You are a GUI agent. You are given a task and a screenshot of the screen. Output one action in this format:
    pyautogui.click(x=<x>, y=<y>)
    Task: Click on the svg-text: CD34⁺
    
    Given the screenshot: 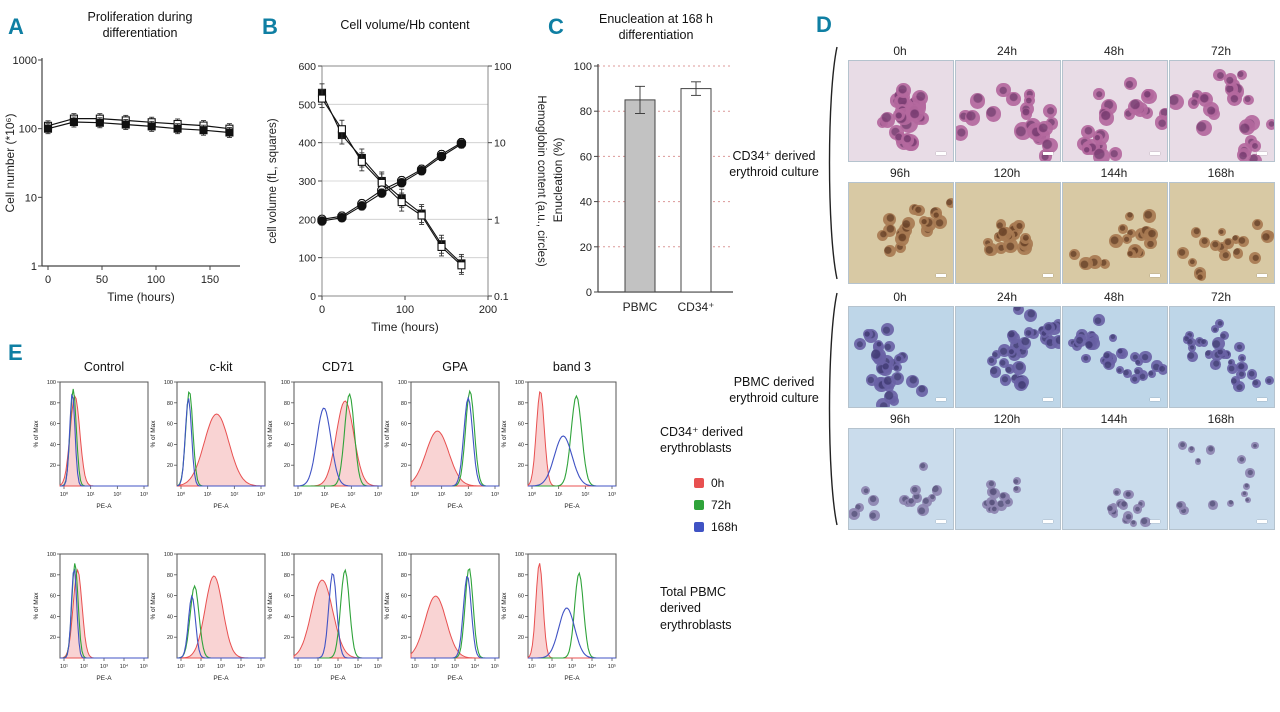 What is the action you would take?
    pyautogui.click(x=695, y=307)
    